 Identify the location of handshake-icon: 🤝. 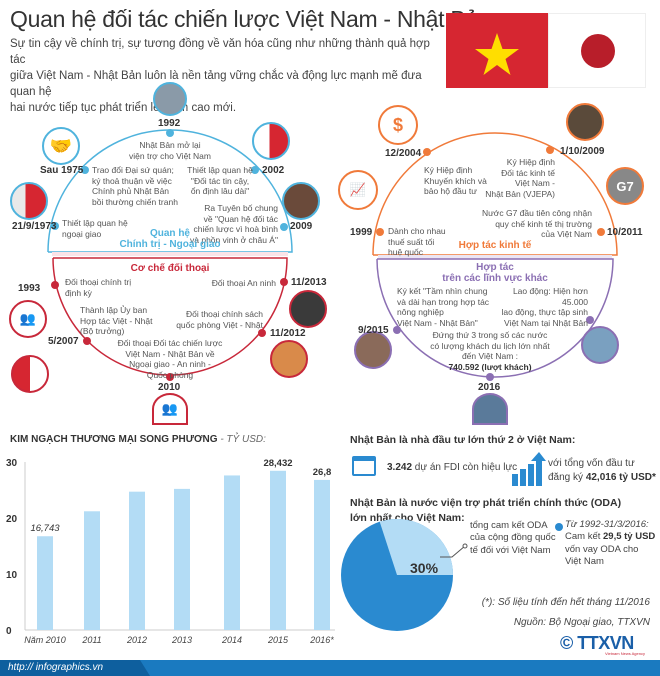
(61, 146).